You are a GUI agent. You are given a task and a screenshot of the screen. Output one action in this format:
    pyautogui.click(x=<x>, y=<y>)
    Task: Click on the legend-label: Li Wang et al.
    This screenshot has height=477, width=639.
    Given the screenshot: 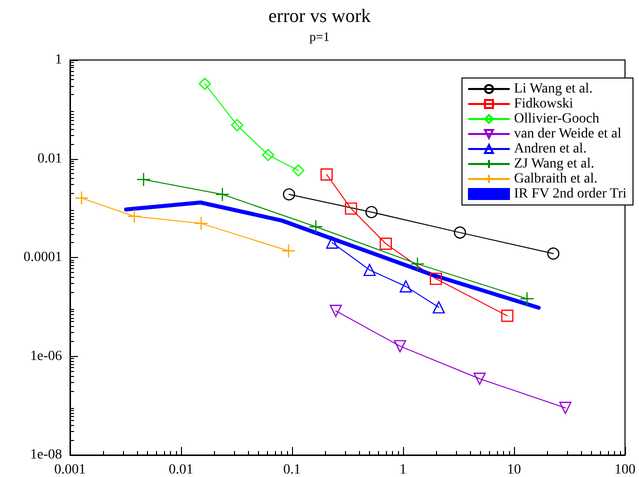 What is the action you would take?
    pyautogui.click(x=553, y=89)
    